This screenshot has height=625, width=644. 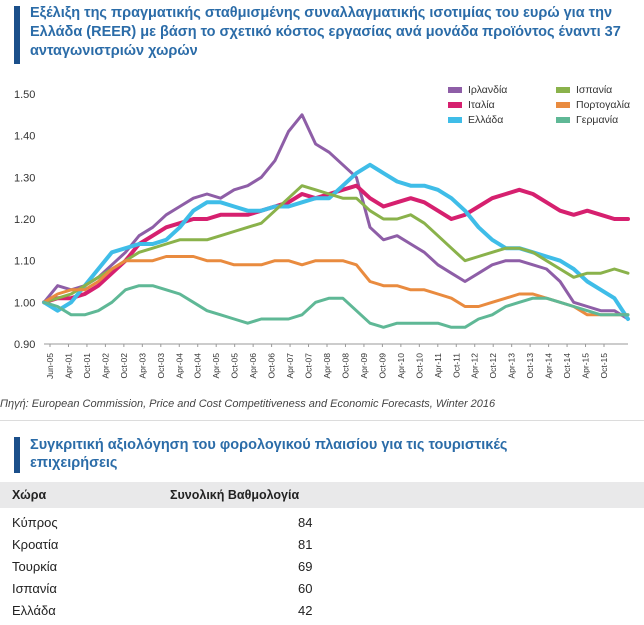 I want to click on x-tick-label: Oct-06, so click(x=272, y=366).